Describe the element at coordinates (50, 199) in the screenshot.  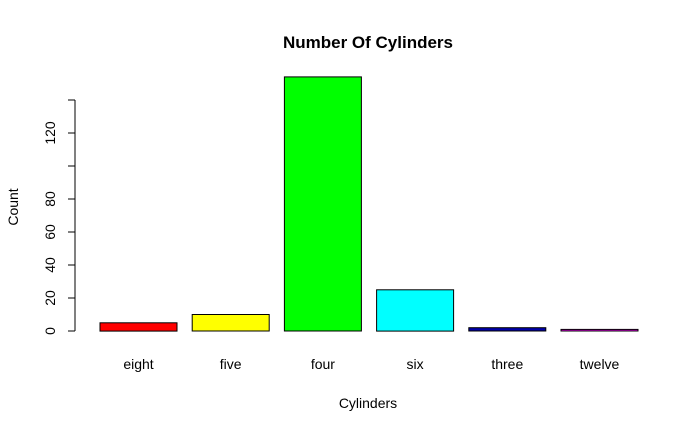
I see `y-tick-label-80: 80` at that location.